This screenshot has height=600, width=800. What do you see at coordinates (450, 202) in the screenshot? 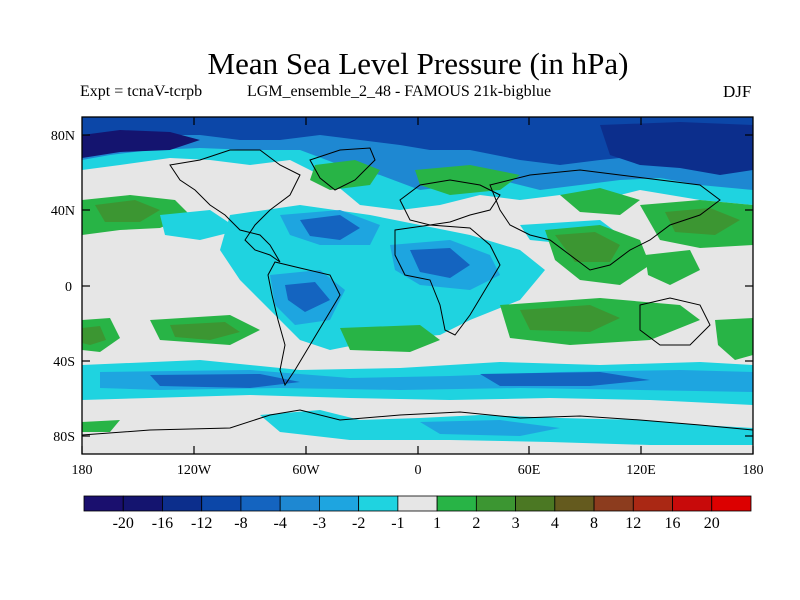
I see `europe-coast` at bounding box center [450, 202].